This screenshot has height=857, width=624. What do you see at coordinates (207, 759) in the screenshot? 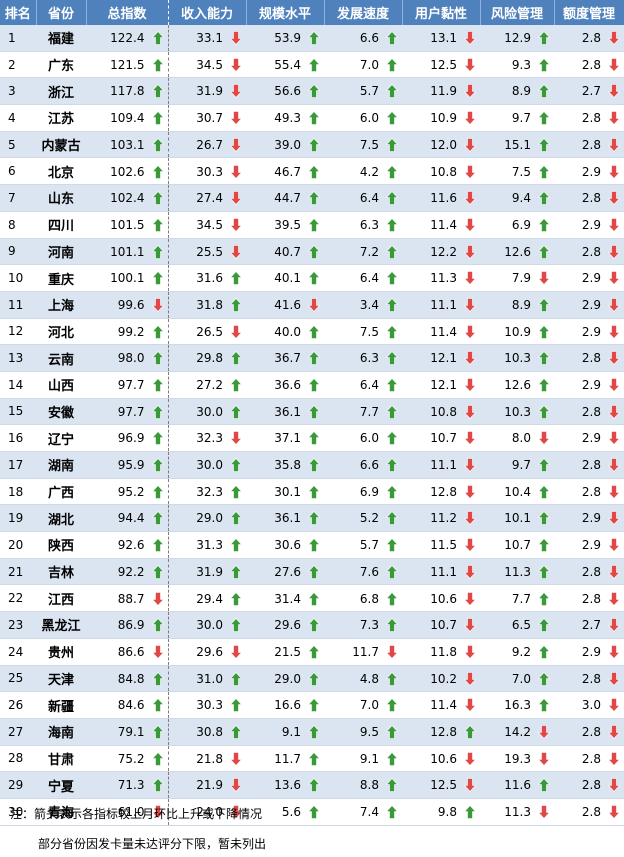
I see `metric-cell: 21.8` at bounding box center [207, 759].